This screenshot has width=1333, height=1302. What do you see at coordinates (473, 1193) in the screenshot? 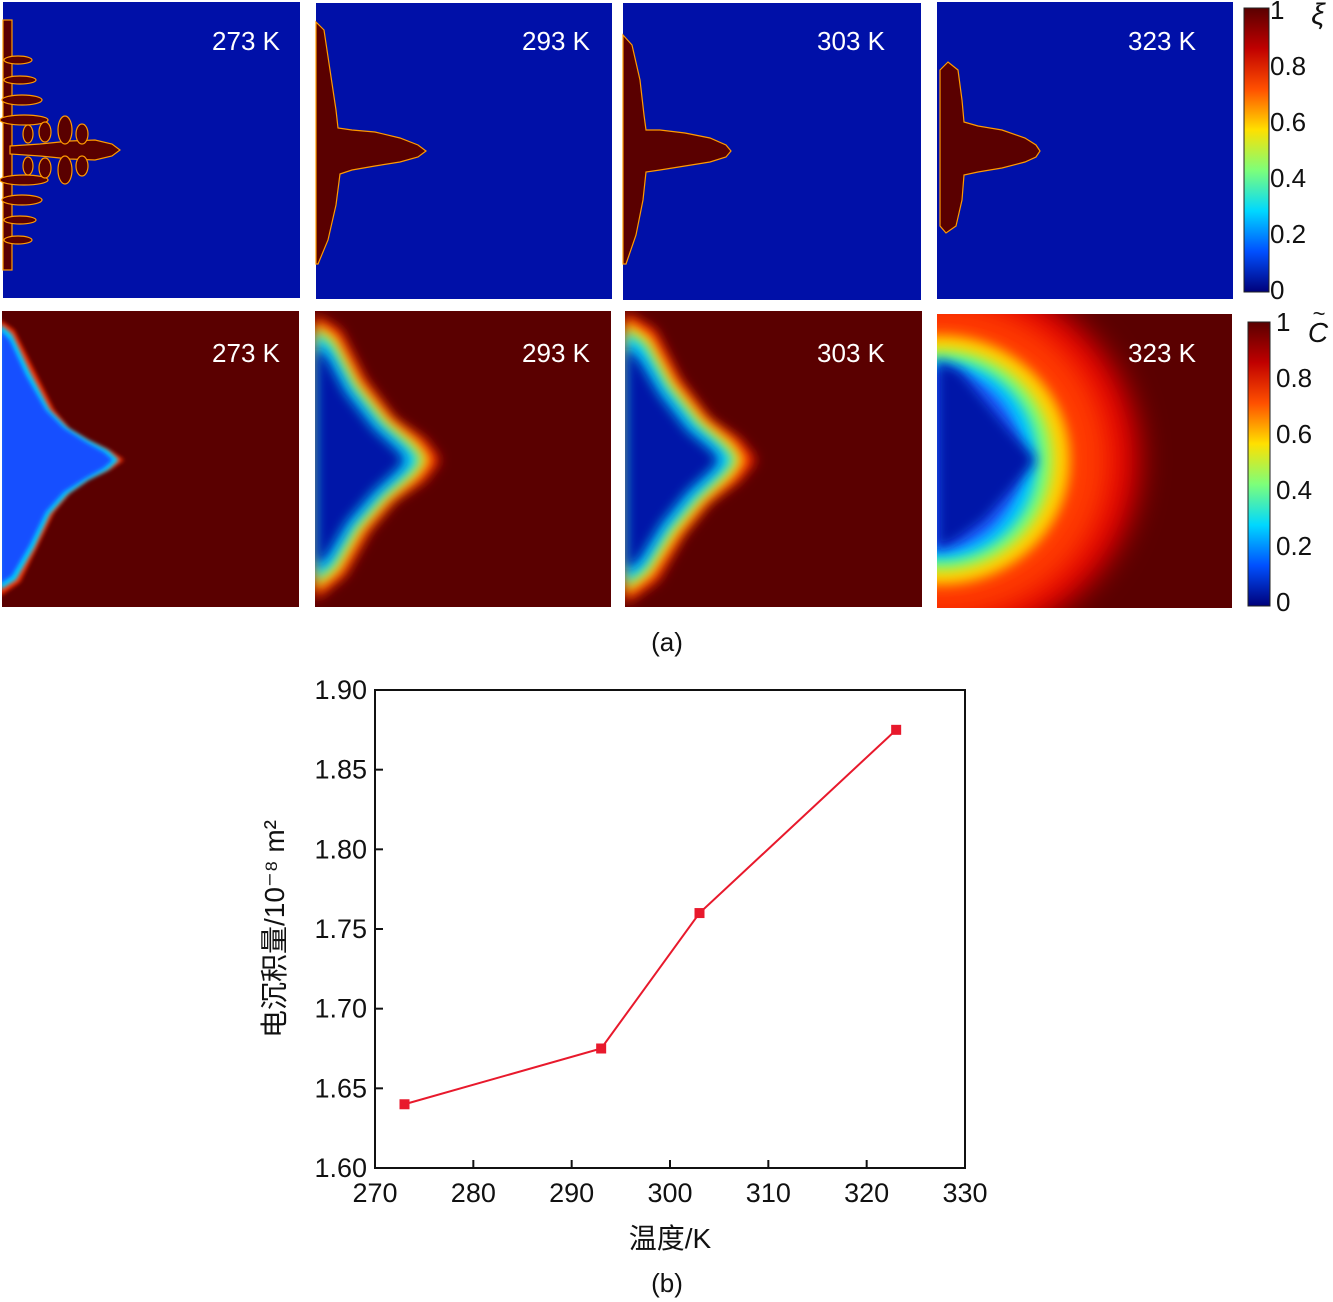
I see `x-tick-label: 280` at bounding box center [473, 1193].